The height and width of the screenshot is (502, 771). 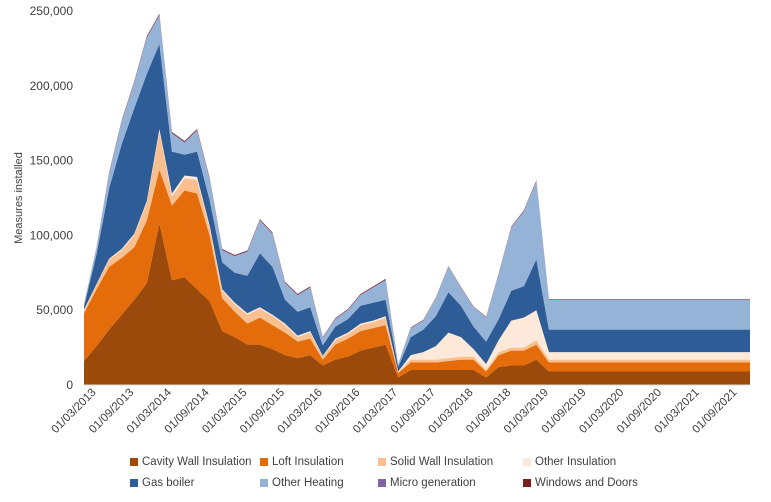 I want to click on legend-label: Other Insulation, so click(x=576, y=462).